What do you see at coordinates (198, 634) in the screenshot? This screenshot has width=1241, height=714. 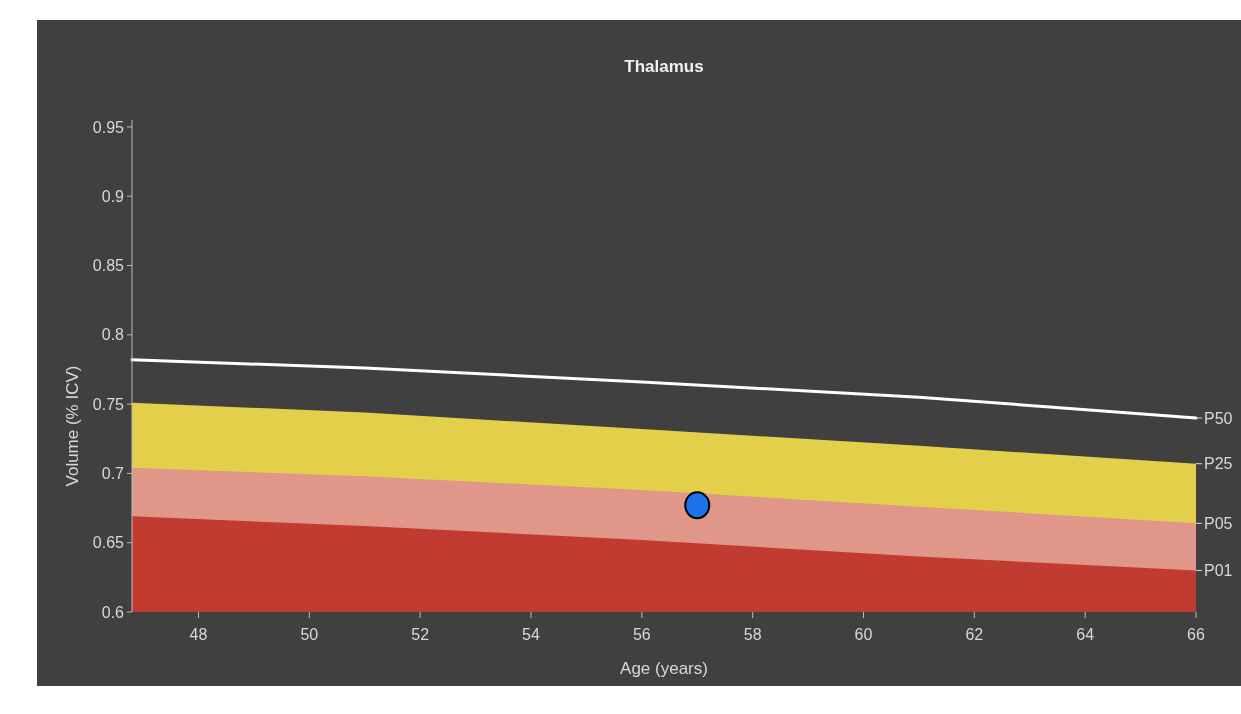 I see `x-tick-label: 48` at bounding box center [198, 634].